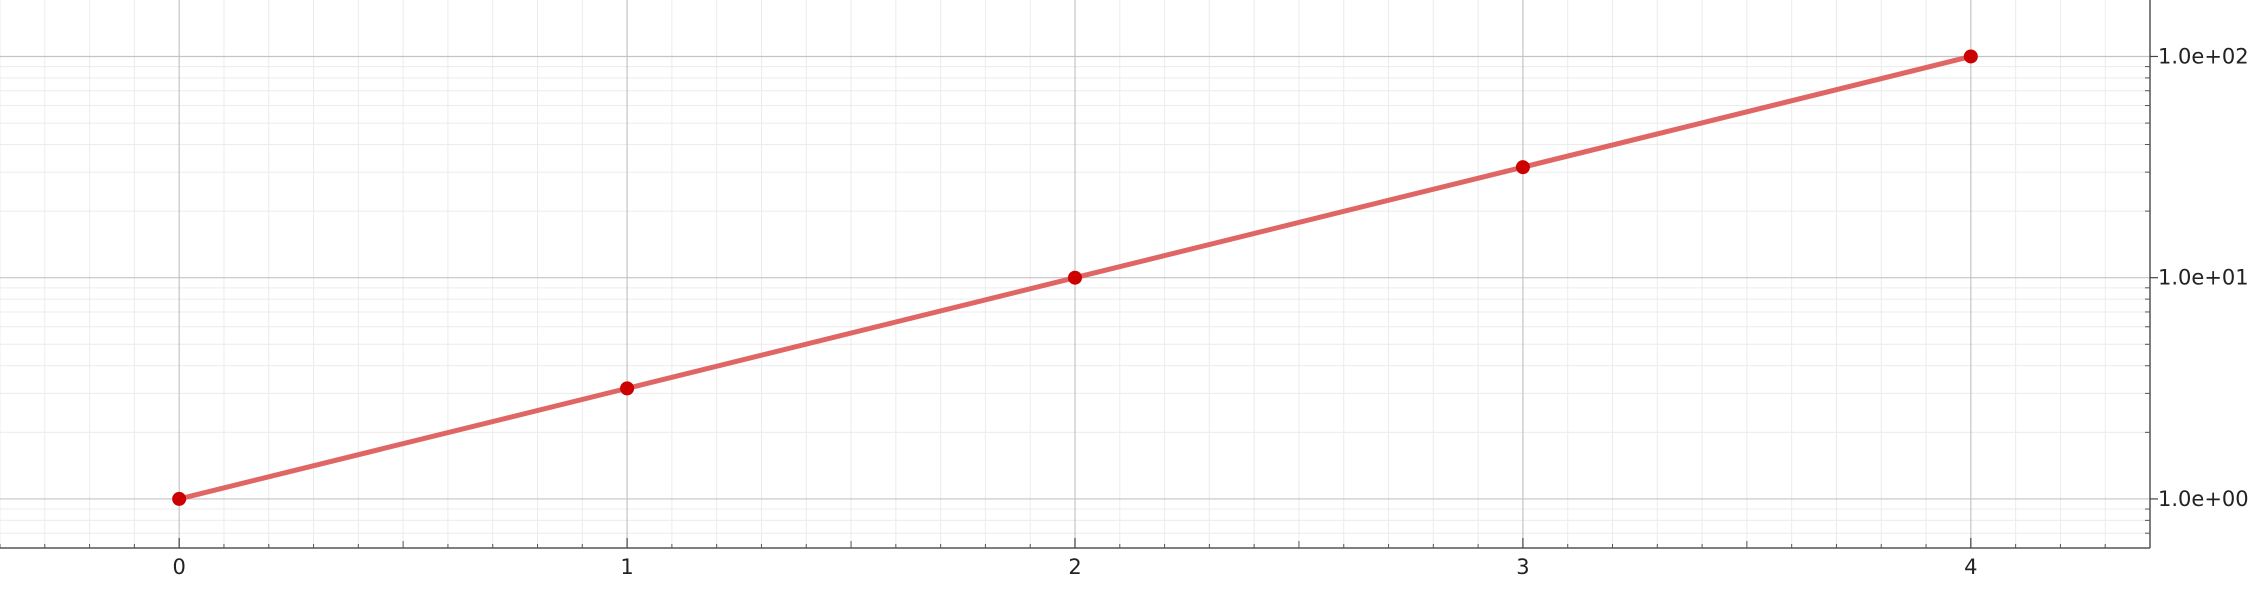  I want to click on x-tick-label: 1, so click(626, 567).